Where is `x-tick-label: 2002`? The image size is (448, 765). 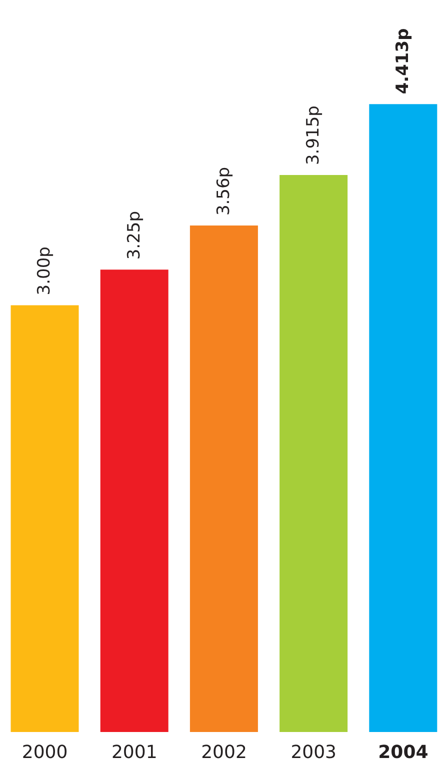
x-tick-label: 2002 is located at coordinates (224, 752).